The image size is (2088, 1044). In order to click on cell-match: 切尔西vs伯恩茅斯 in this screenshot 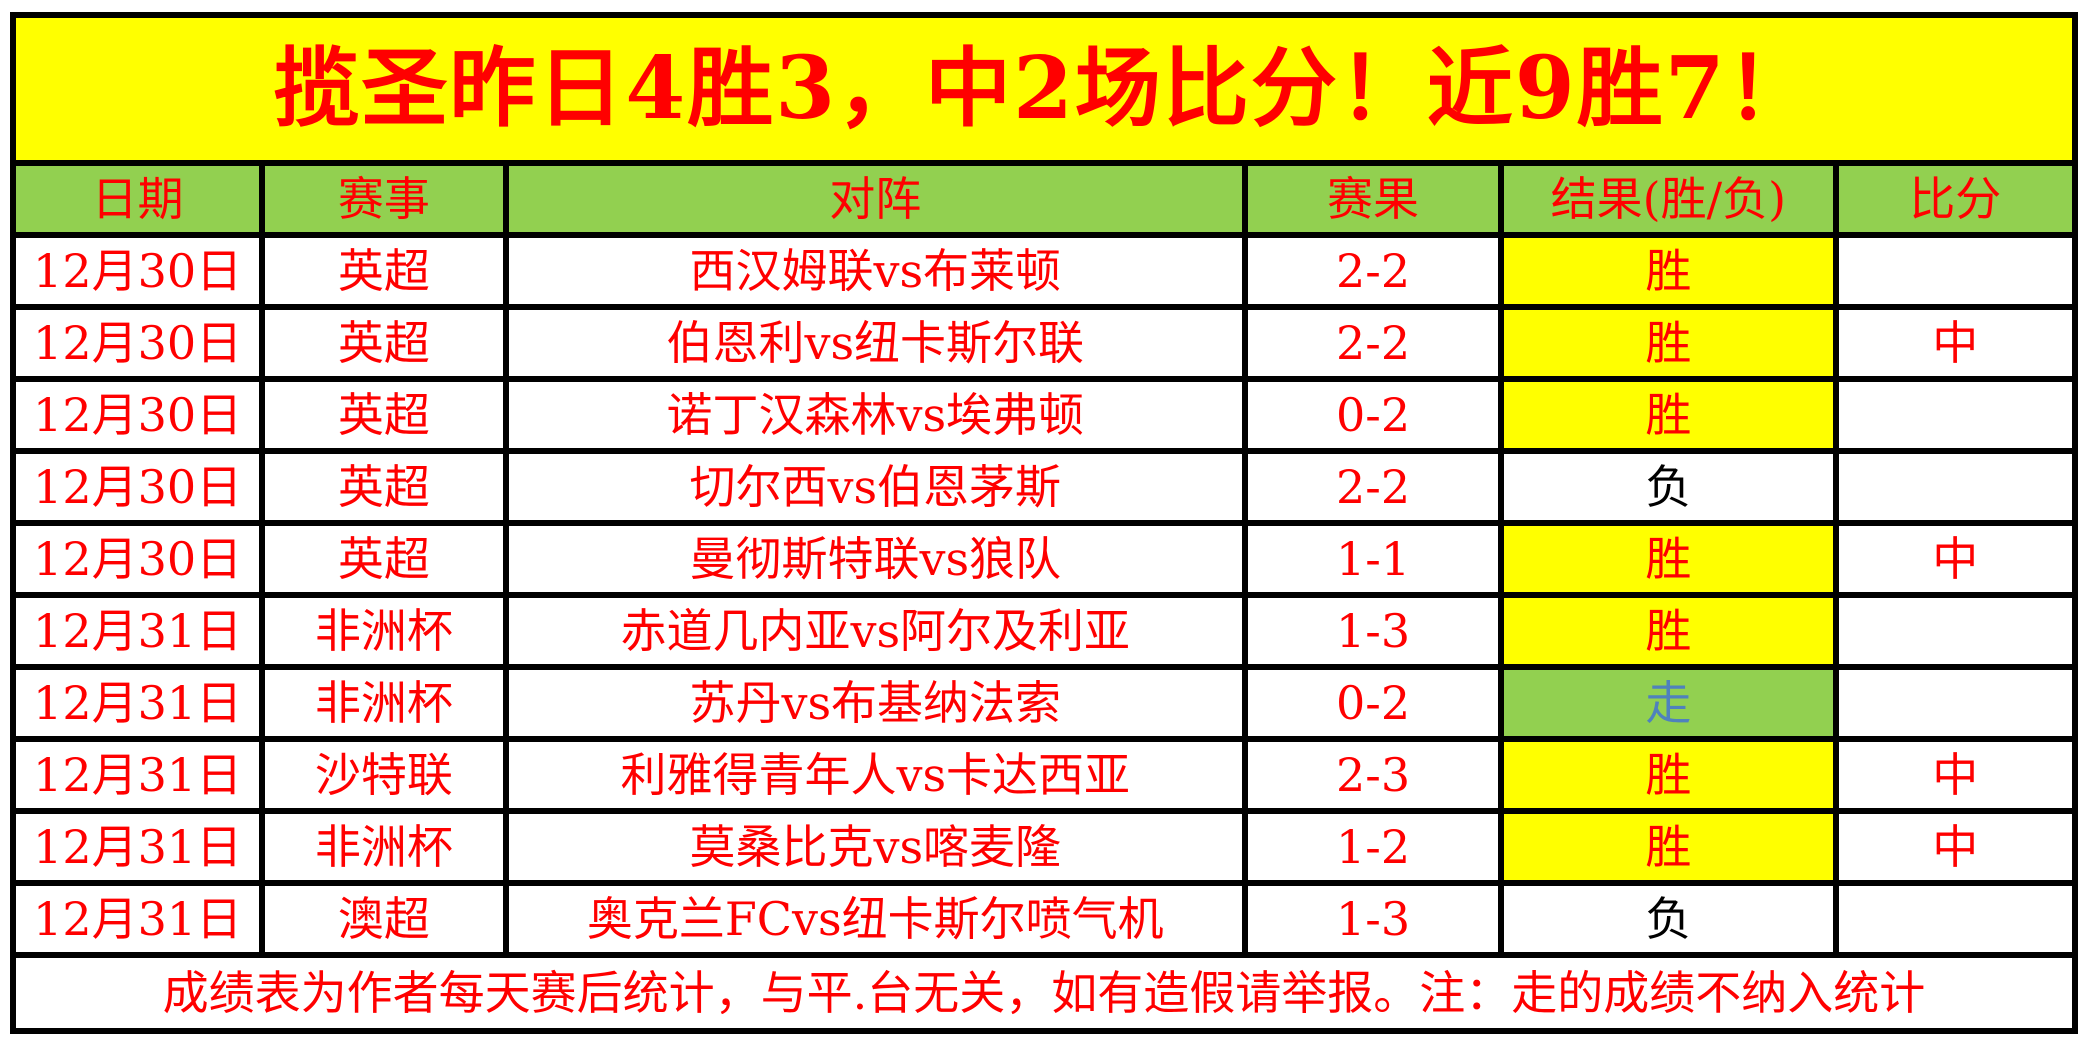, I will do `click(875, 487)`.